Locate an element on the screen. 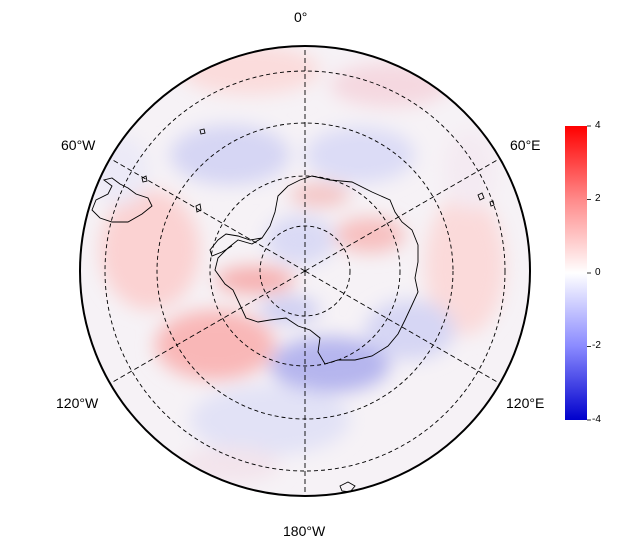 The width and height of the screenshot is (625, 552). colorbar is located at coordinates (578, 273).